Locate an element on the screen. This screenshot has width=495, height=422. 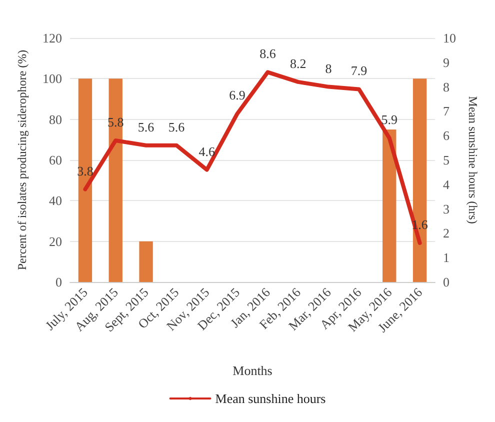
legend-label: Mean sunshine hours is located at coordinates (270, 398).